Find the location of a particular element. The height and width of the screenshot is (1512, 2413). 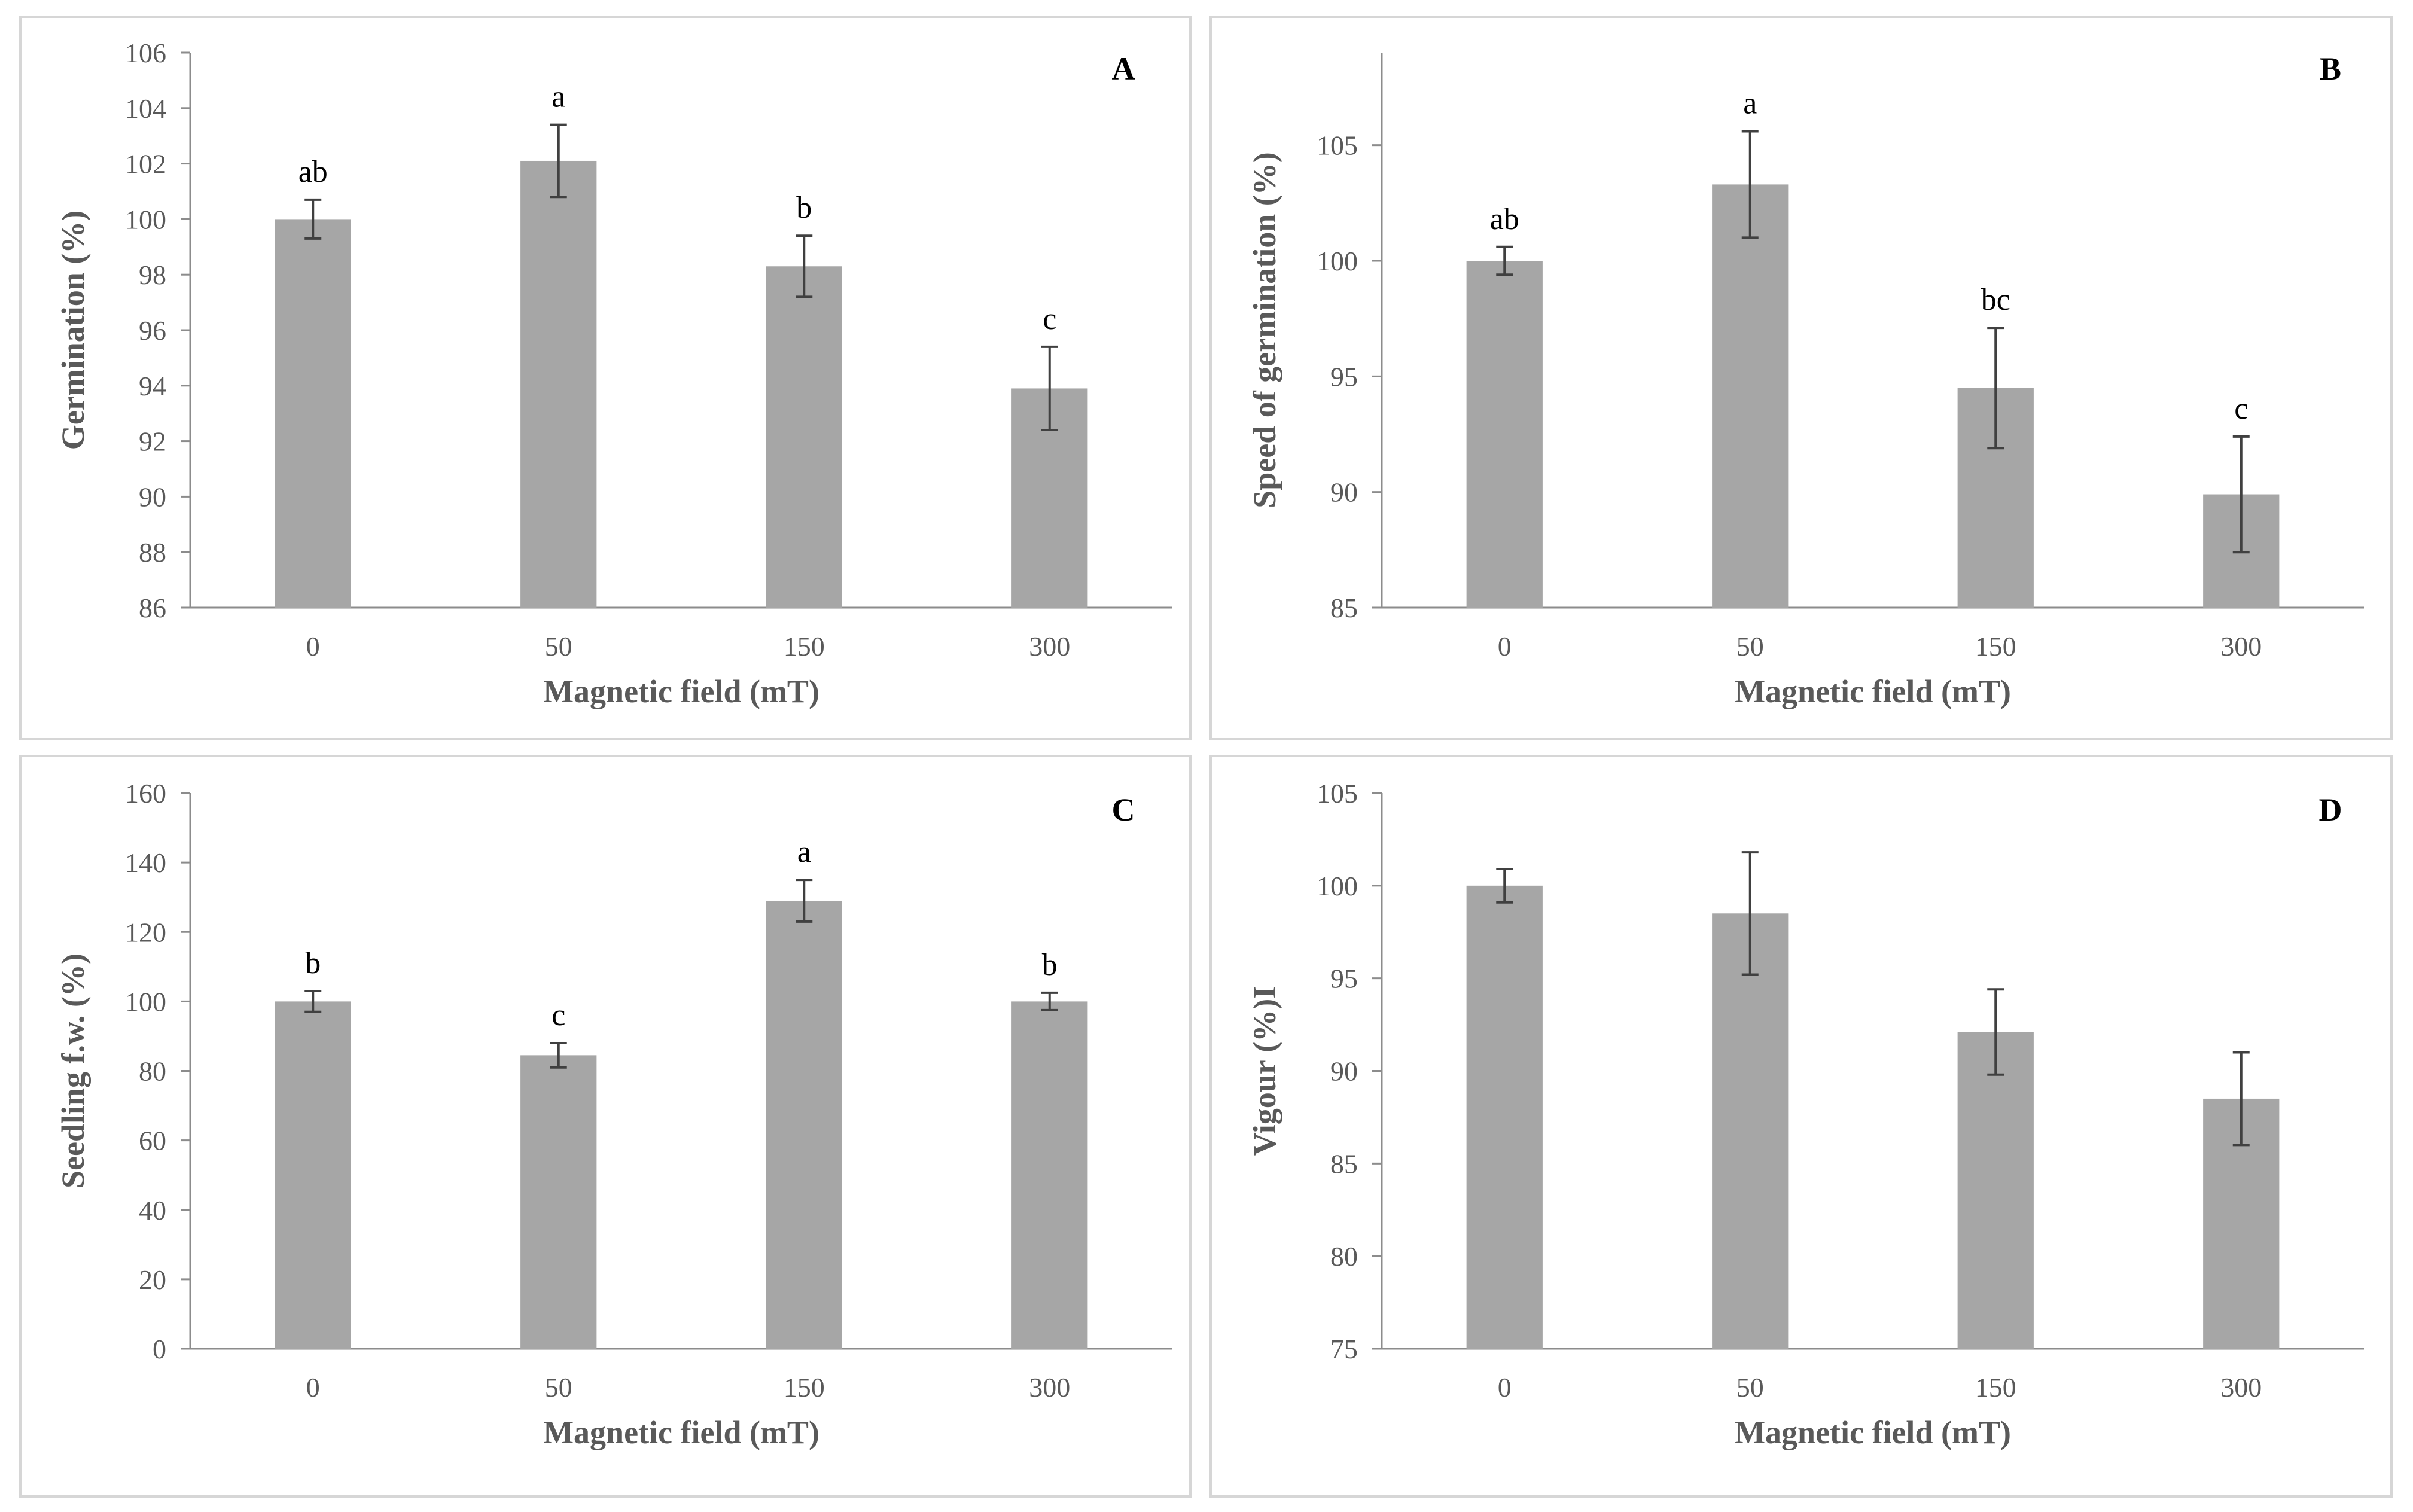

panel-letter: D is located at coordinates (2331, 810).